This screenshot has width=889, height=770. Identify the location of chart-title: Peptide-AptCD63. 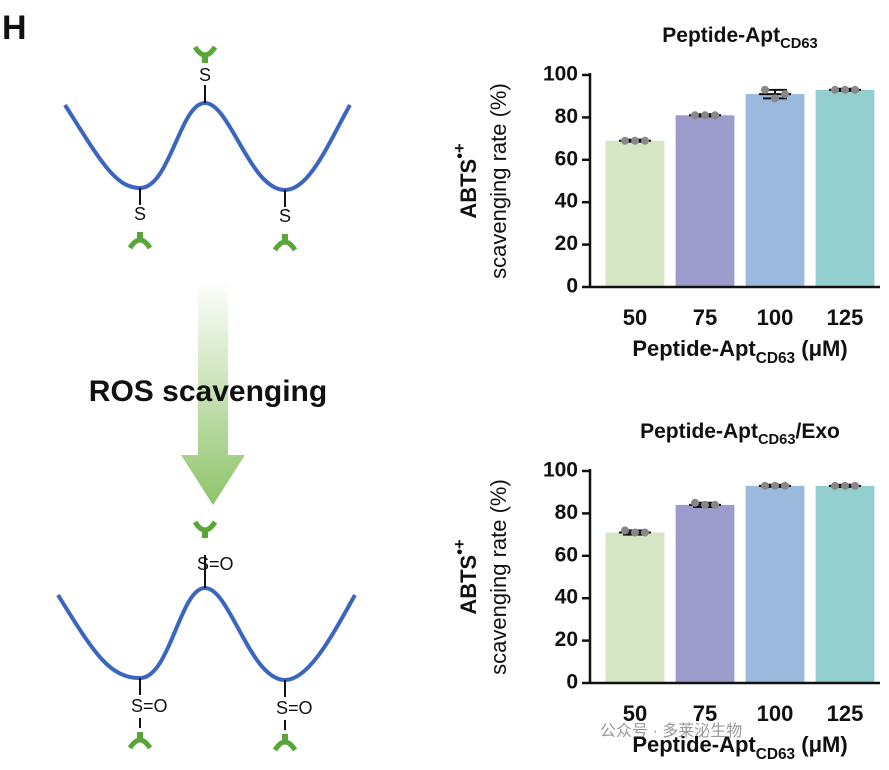
(739, 38).